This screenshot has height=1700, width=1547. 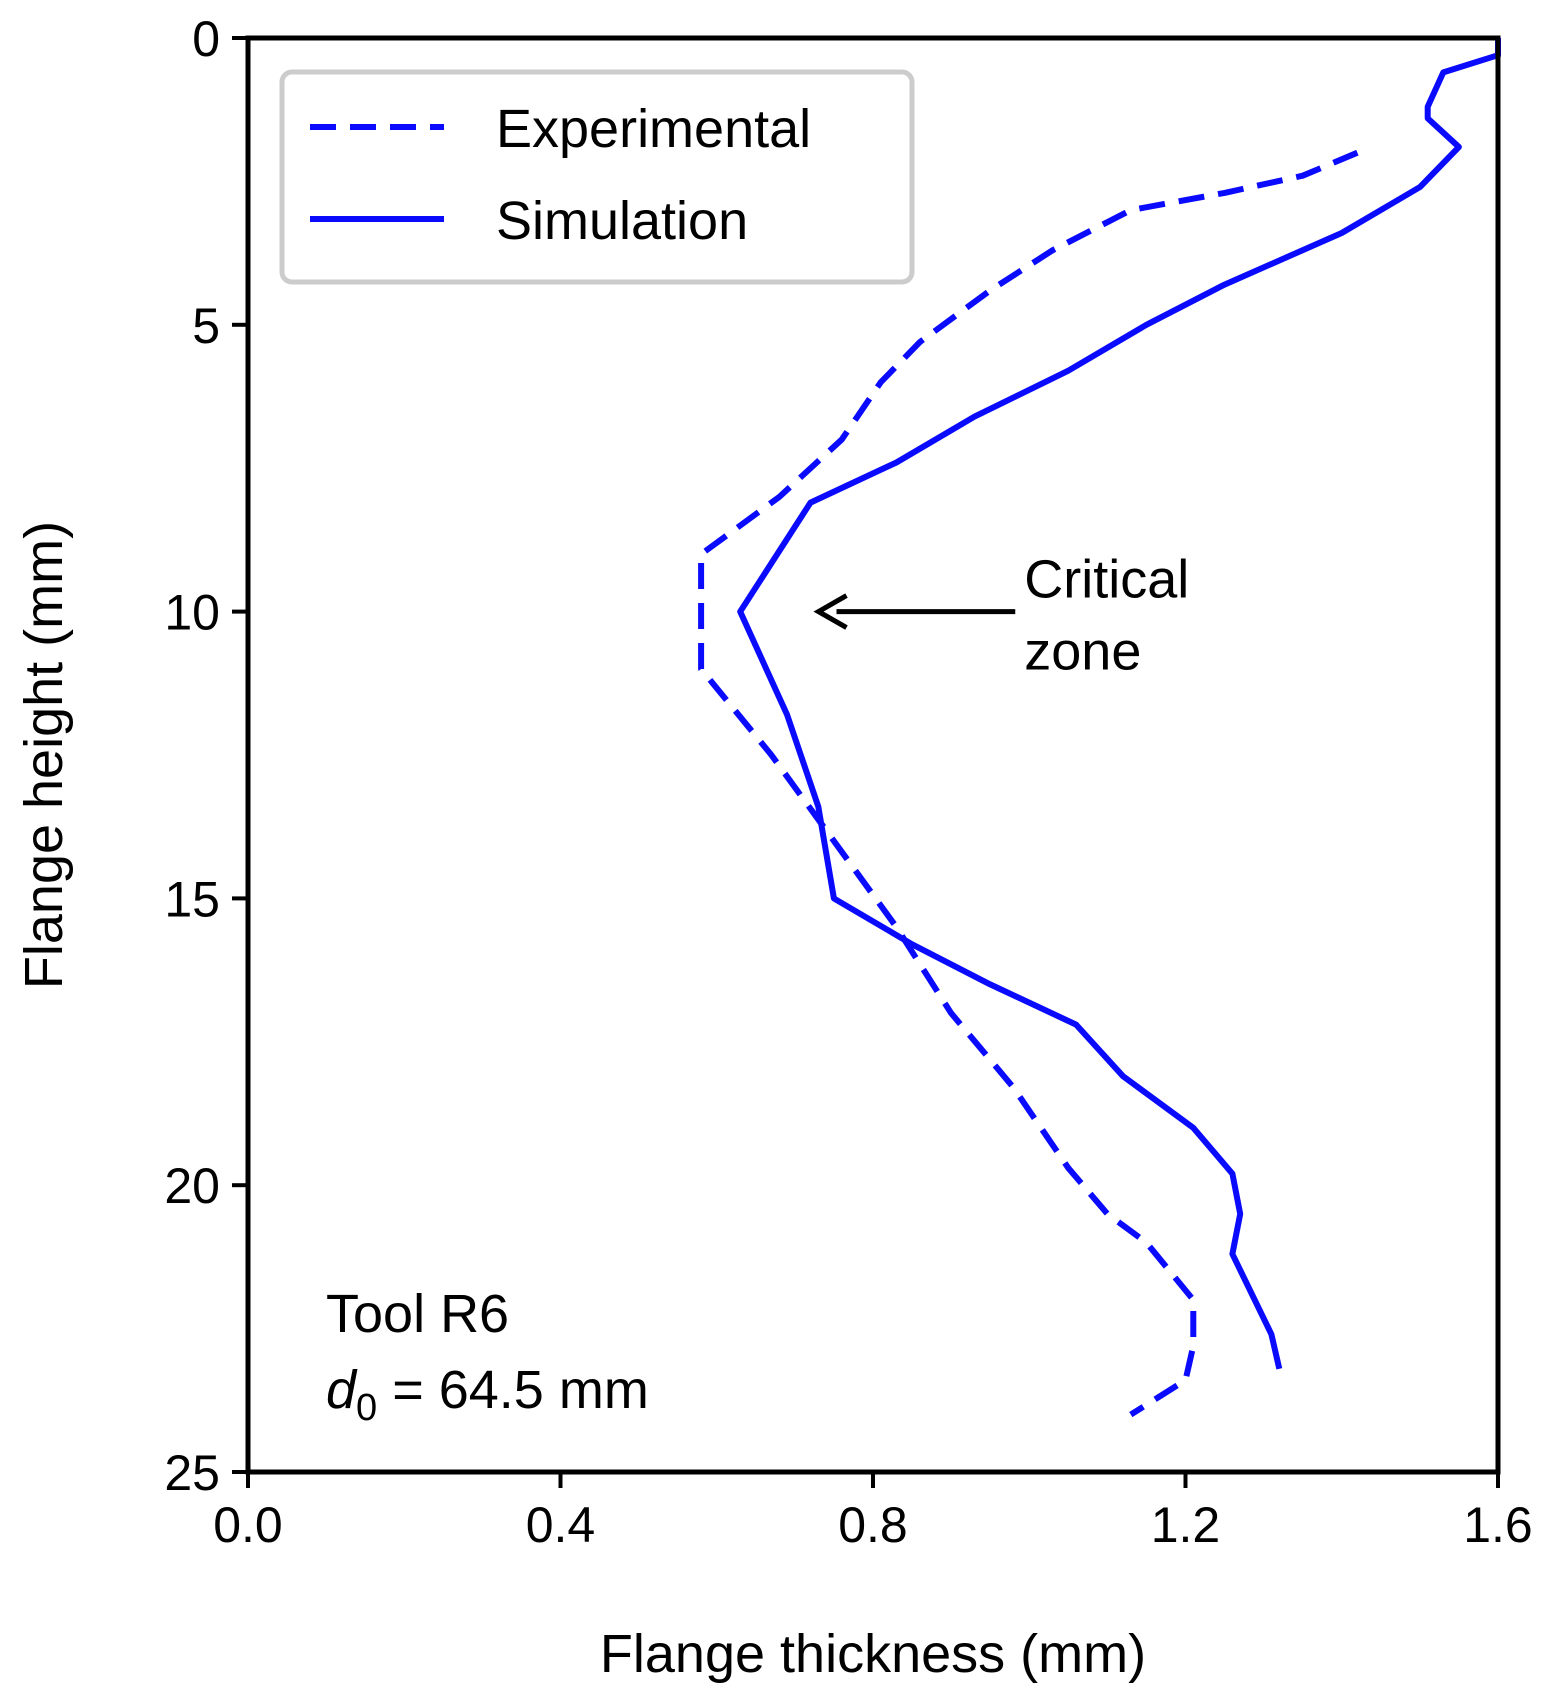 I want to click on x-axis-title: Flange thickness (mm), so click(x=873, y=1654).